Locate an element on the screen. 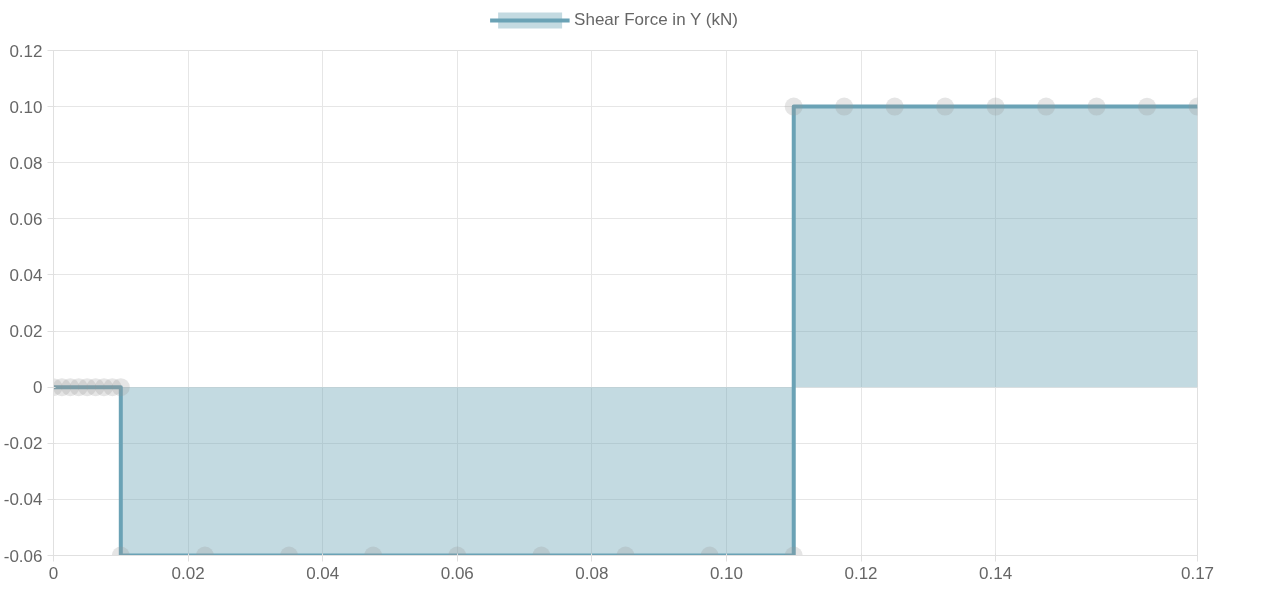 The width and height of the screenshot is (1270, 611). x-tick-label: 0.06 is located at coordinates (457, 573).